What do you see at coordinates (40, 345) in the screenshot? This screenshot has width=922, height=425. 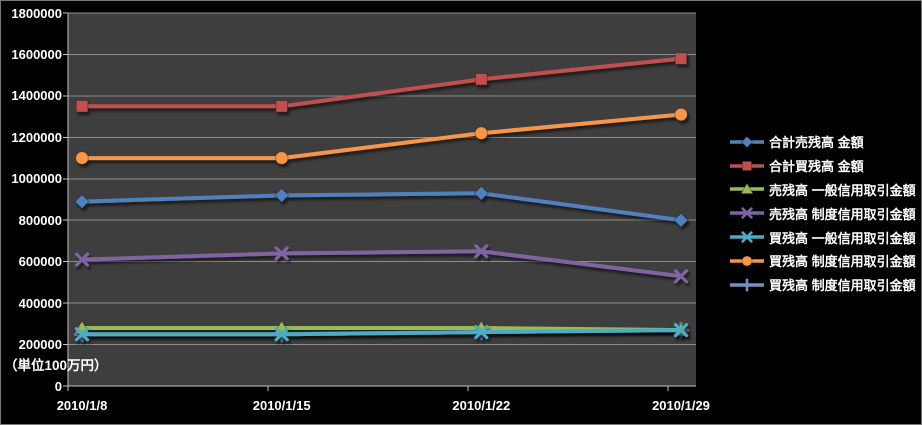 I see `y-axis-label: 200000` at bounding box center [40, 345].